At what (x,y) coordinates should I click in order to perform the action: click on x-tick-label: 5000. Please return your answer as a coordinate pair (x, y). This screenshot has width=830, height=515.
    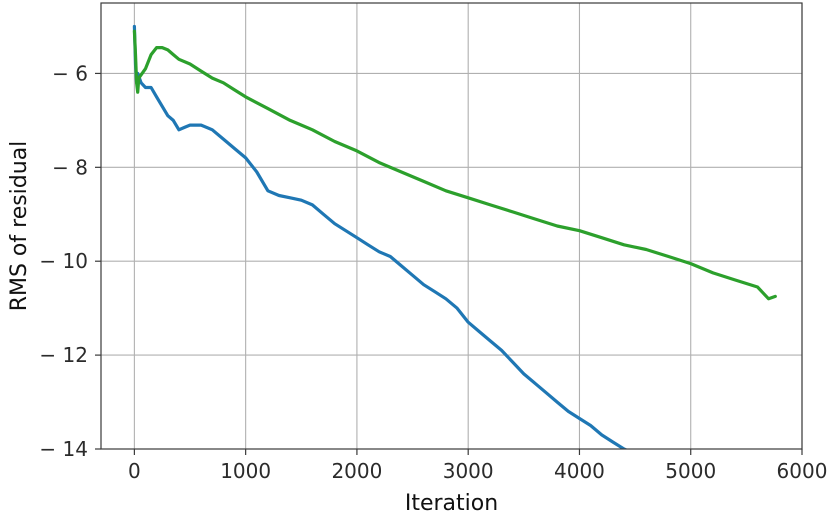
    Looking at the image, I should click on (690, 471).